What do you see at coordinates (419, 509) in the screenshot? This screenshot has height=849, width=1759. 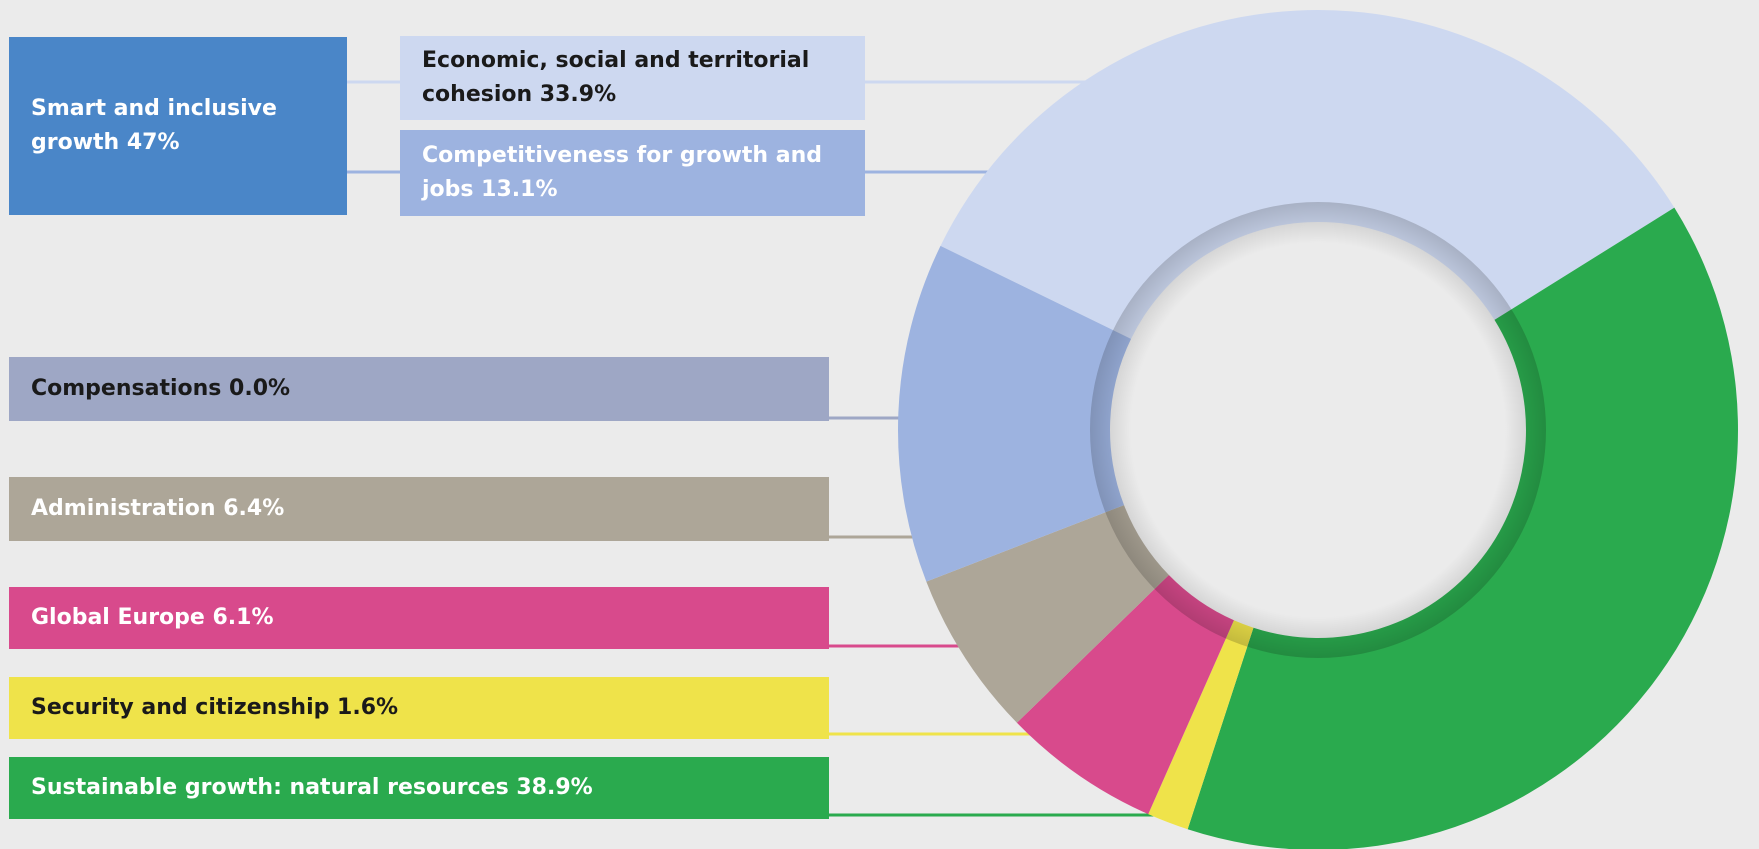 I see `label-administration: Administration 6.4%` at bounding box center [419, 509].